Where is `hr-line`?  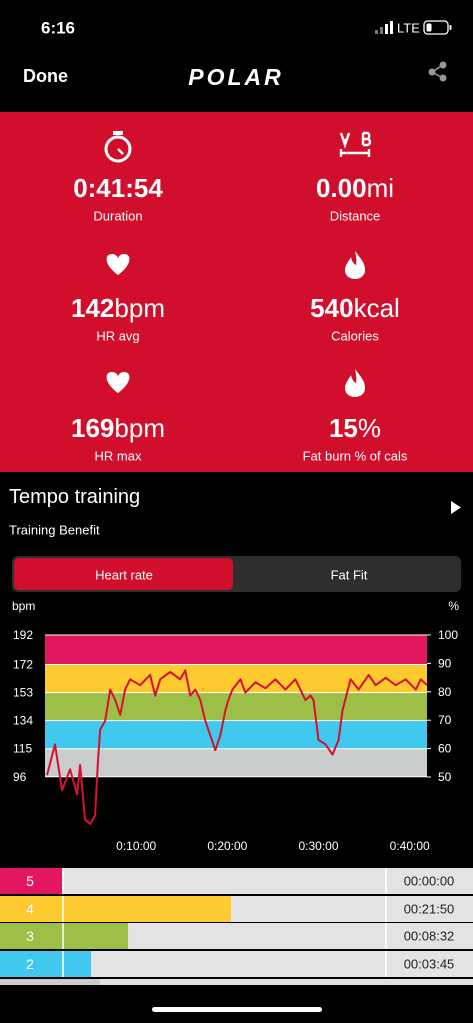 hr-line is located at coordinates (237, 747).